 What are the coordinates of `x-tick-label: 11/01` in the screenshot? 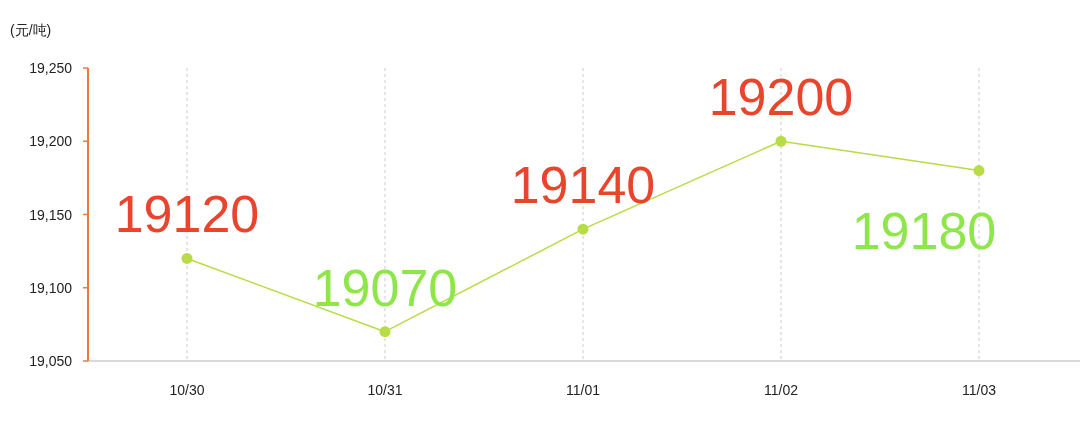 It's located at (583, 390).